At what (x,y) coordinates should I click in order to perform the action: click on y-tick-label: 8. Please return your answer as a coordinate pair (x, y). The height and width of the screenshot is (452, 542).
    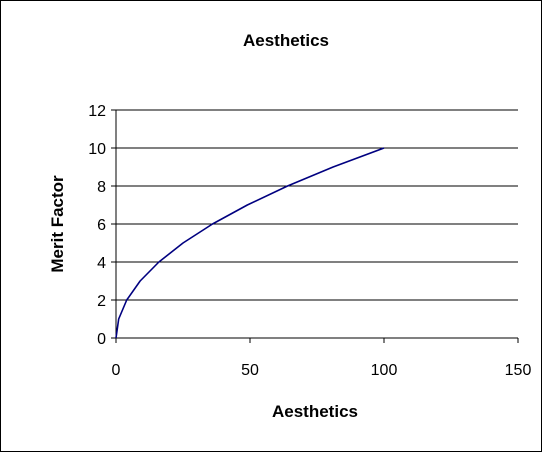
    Looking at the image, I should click on (101, 187).